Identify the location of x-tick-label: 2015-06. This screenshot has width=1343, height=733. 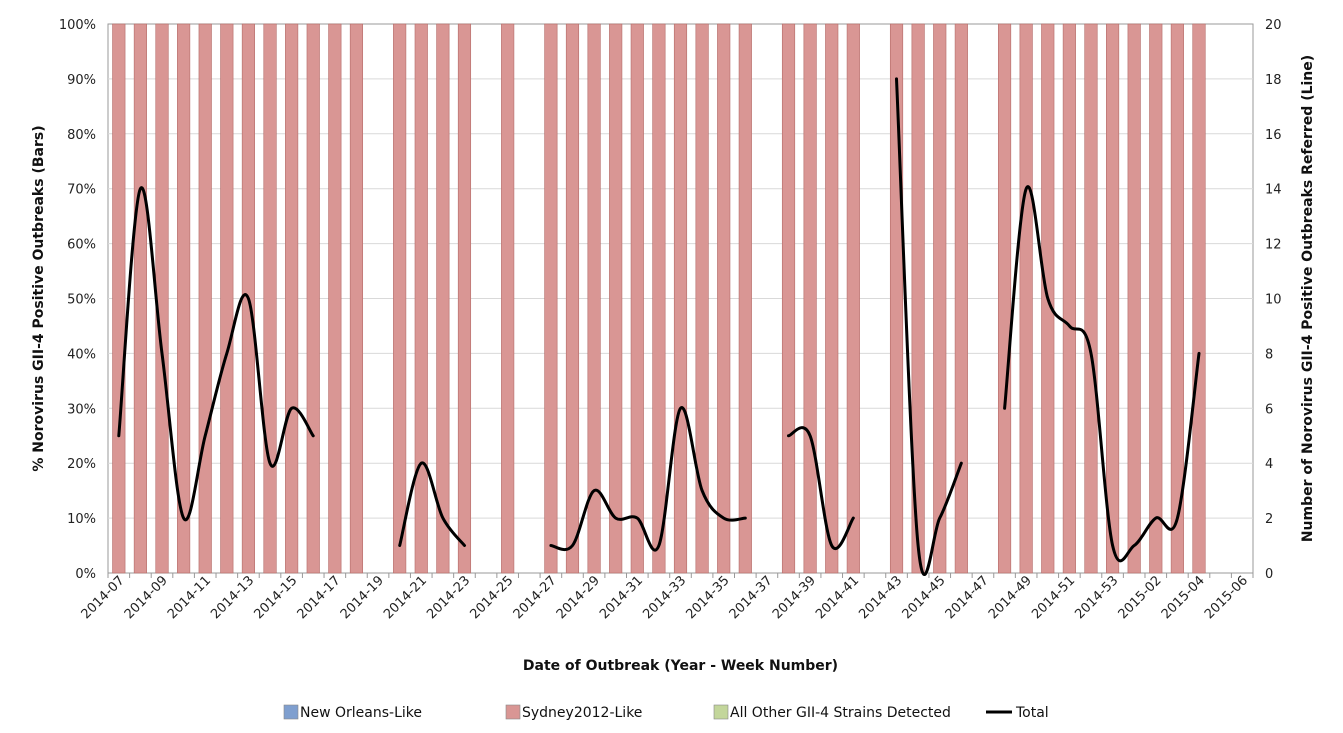
(1226, 597).